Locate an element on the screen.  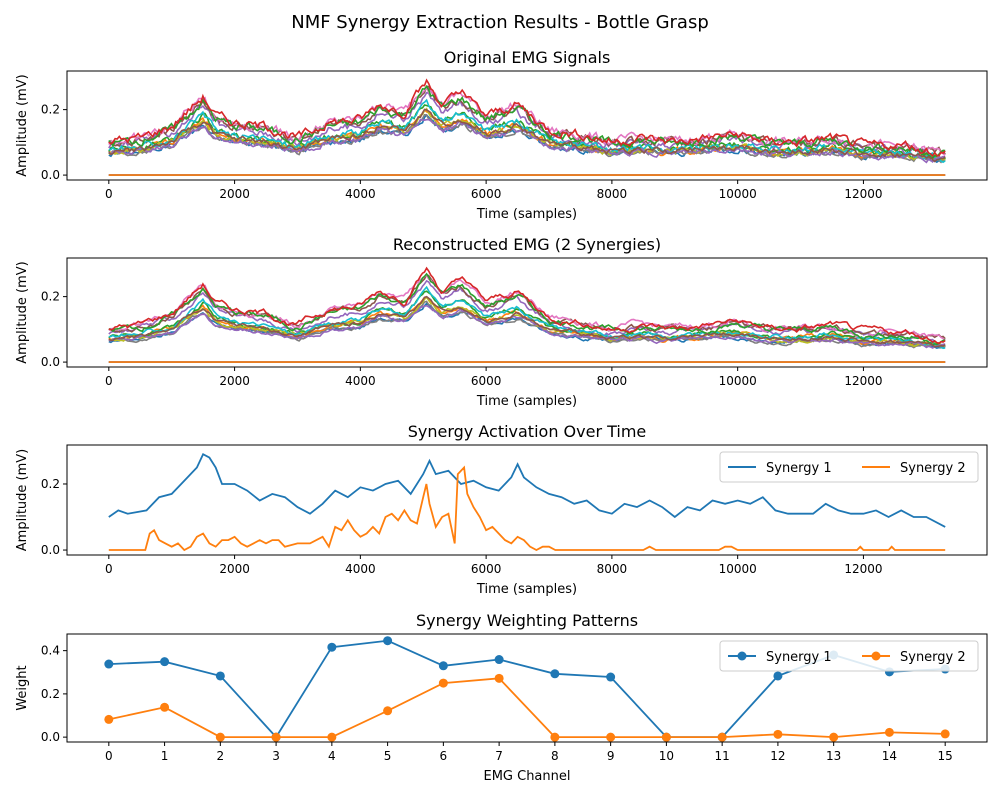
reconstructed-xtick-label: 0 is located at coordinates (109, 381).